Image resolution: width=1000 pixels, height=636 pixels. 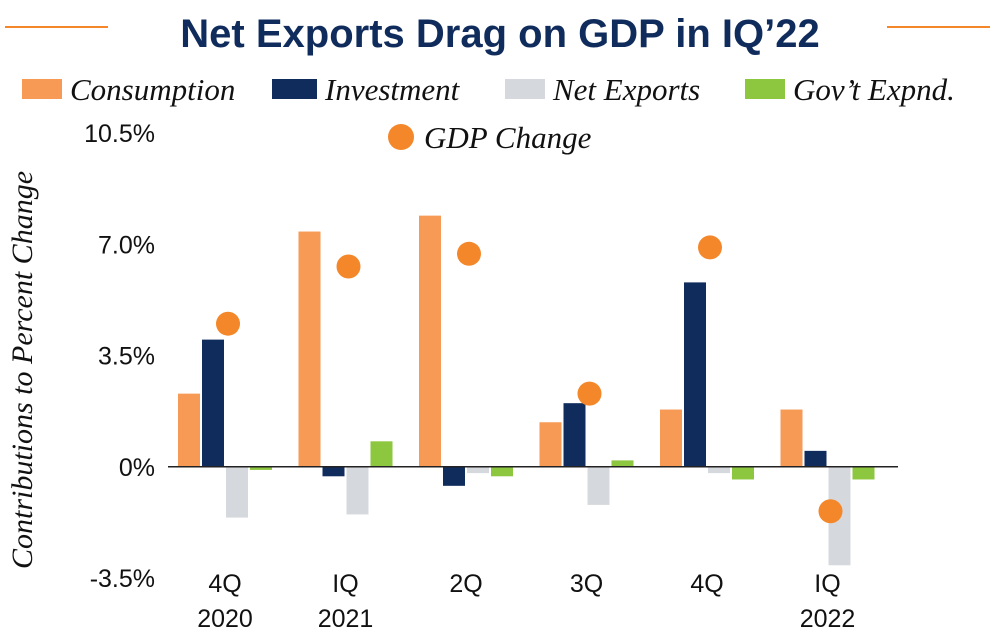 I want to click on y-axis-label: Contributions to Percent Change, so click(x=22, y=370).